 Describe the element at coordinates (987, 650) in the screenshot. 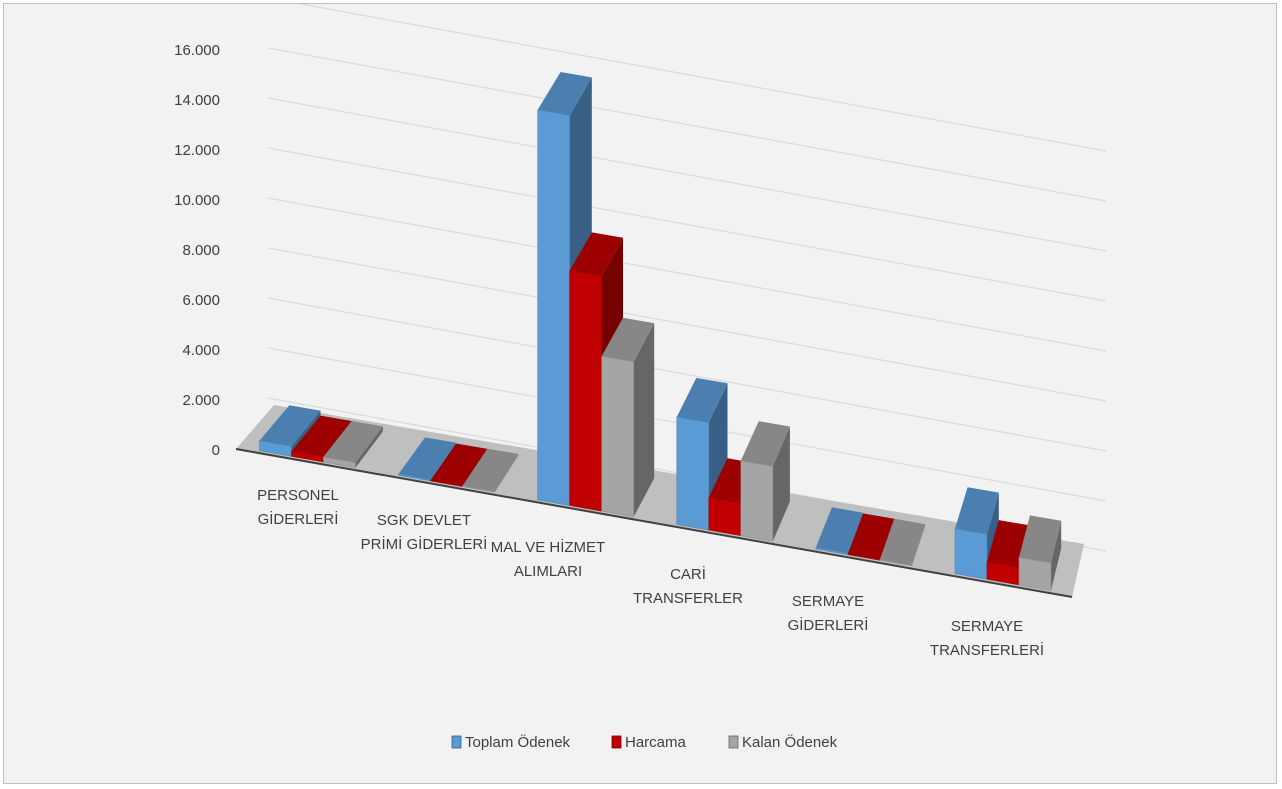

I see `category-label: TRANSFERLERİ` at that location.